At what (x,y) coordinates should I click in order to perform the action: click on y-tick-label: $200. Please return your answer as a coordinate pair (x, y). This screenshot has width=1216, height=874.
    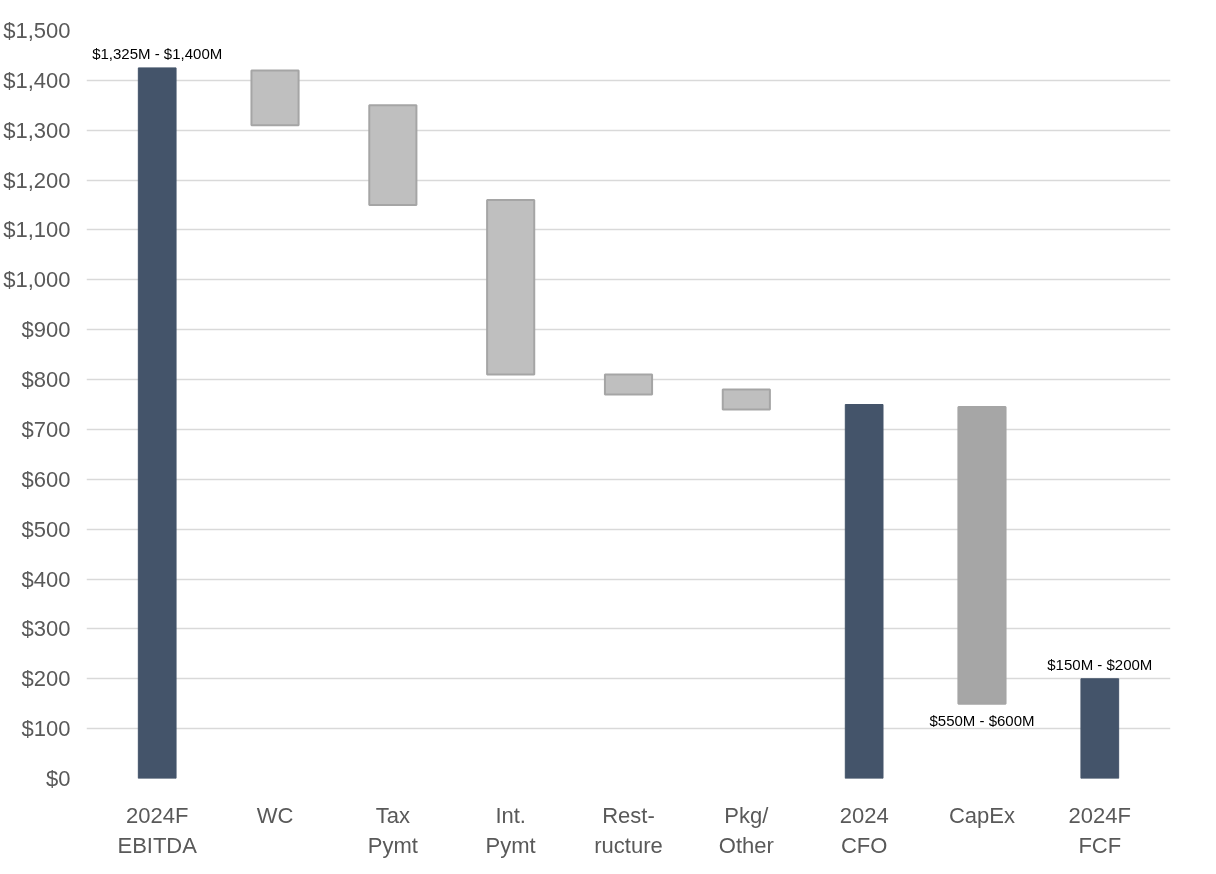
    Looking at the image, I should click on (46, 679).